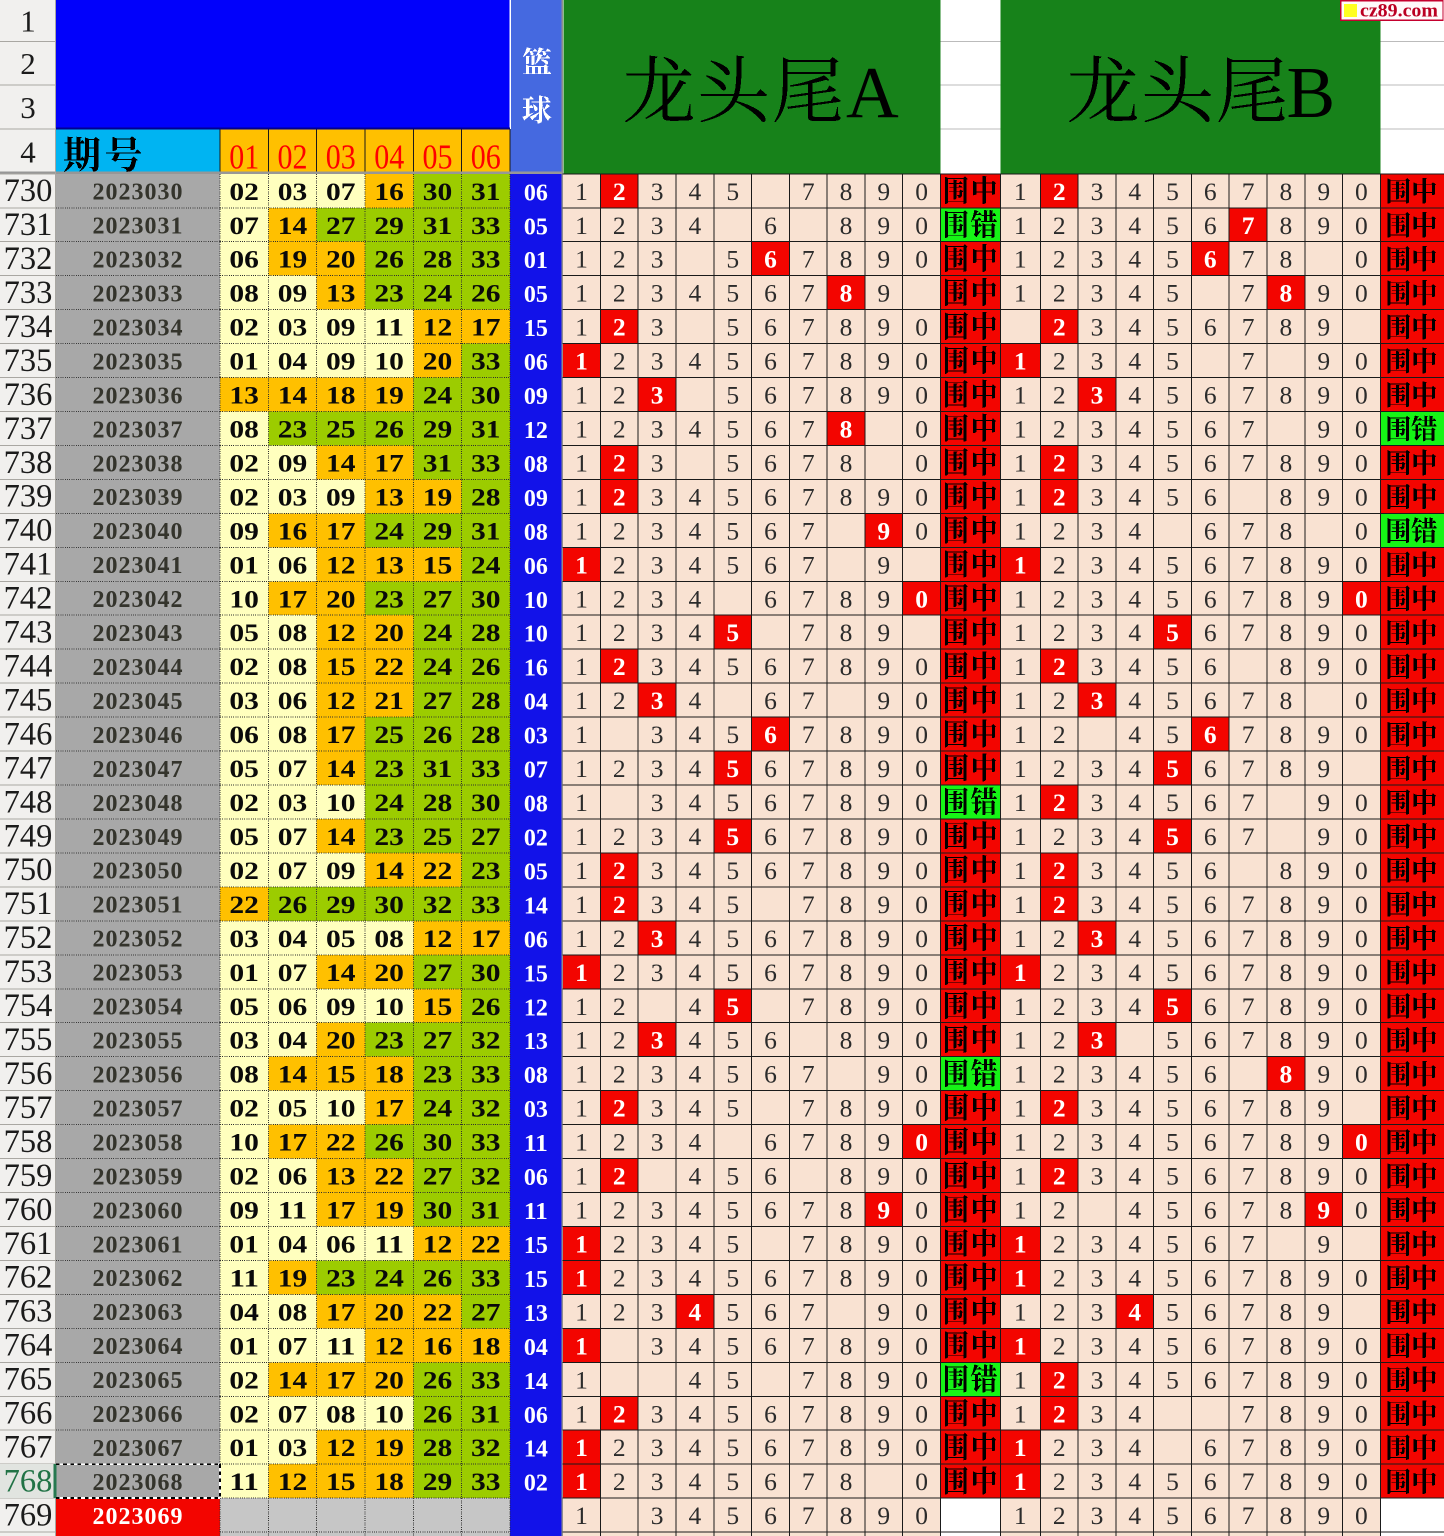 The width and height of the screenshot is (1444, 1536). I want to click on svg-text: 31, so click(486, 530).